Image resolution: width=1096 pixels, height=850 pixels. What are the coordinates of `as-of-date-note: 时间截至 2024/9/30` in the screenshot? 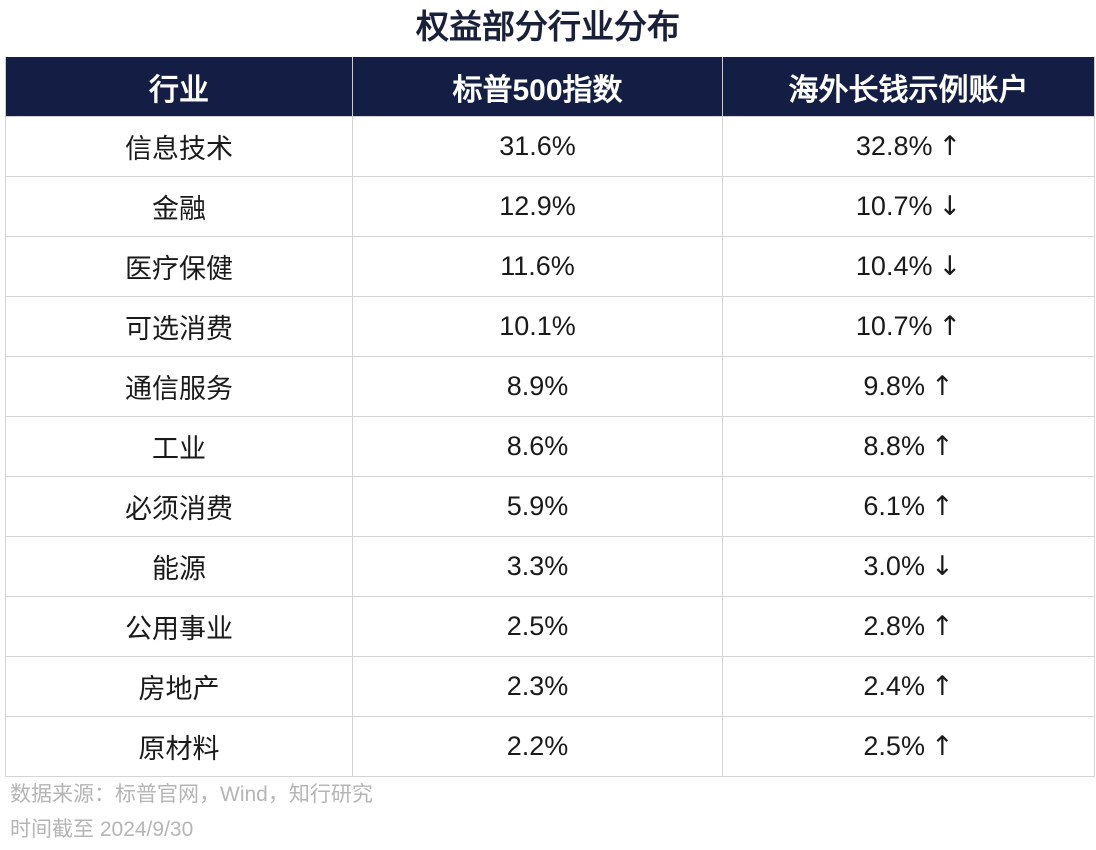 It's located at (102, 829).